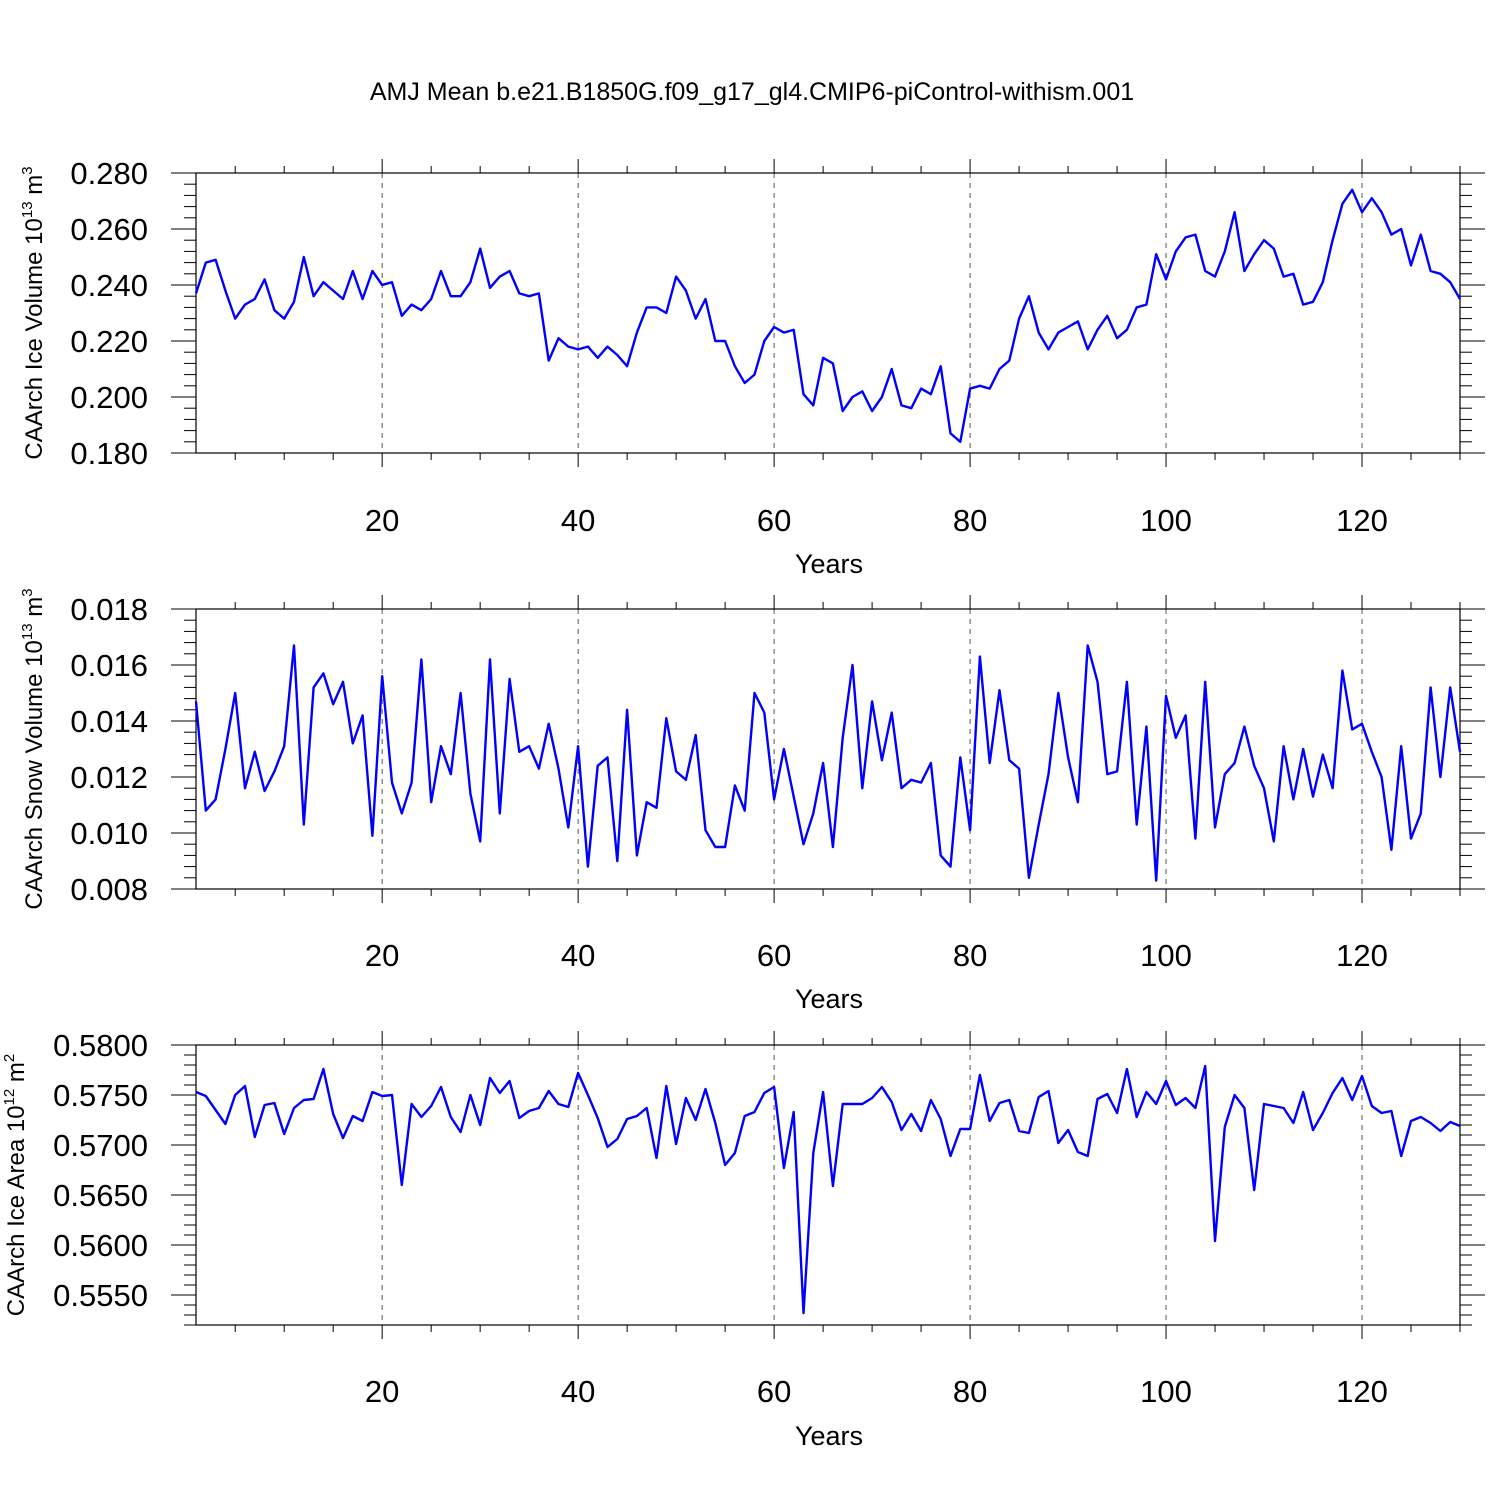 The image size is (1500, 1500). What do you see at coordinates (34, 338) in the screenshot?
I see `y-axis-label-text: CAArch Ice Volume 10` at bounding box center [34, 338].